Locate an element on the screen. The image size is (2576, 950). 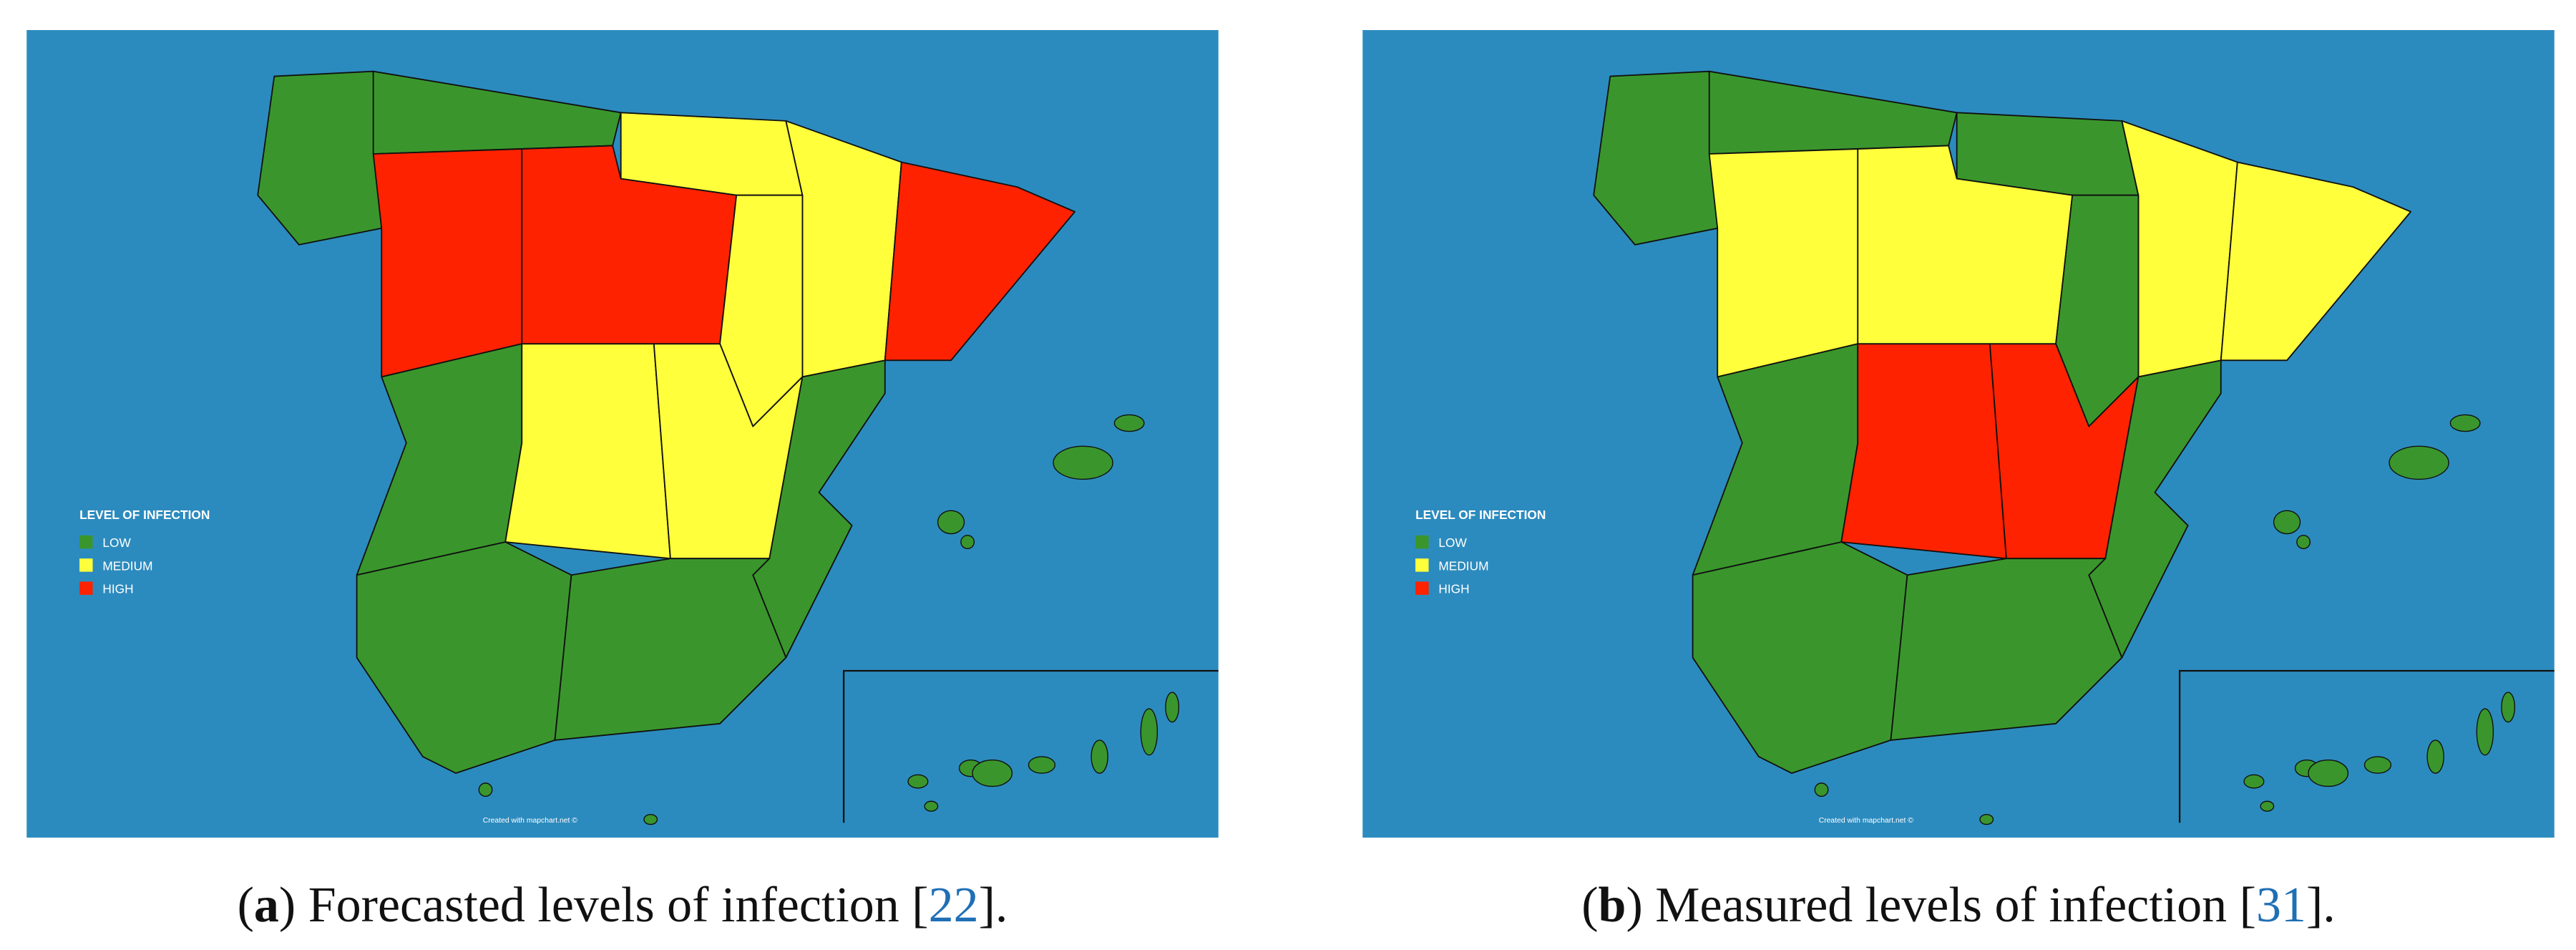
caption: (b) Measured levels of infection [31]. is located at coordinates (1958, 905).